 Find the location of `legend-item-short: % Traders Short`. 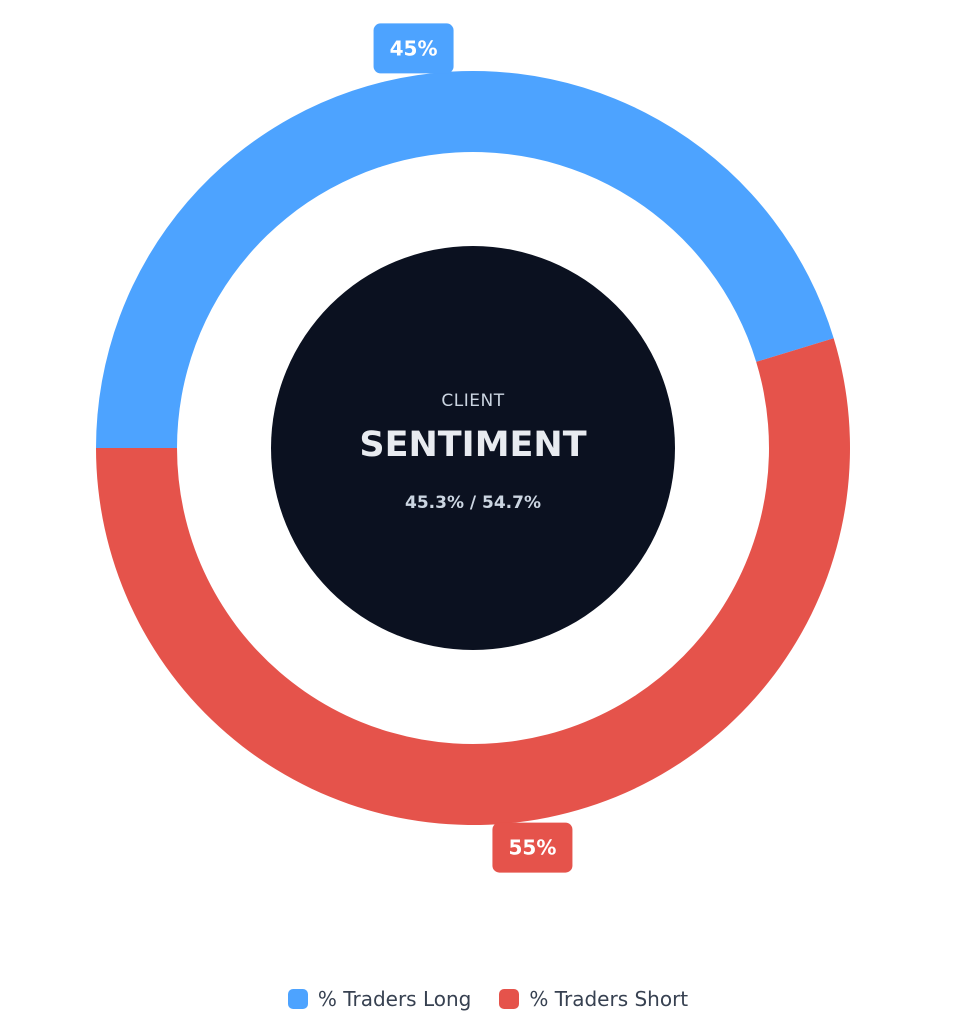

legend-item-short: % Traders Short is located at coordinates (593, 999).